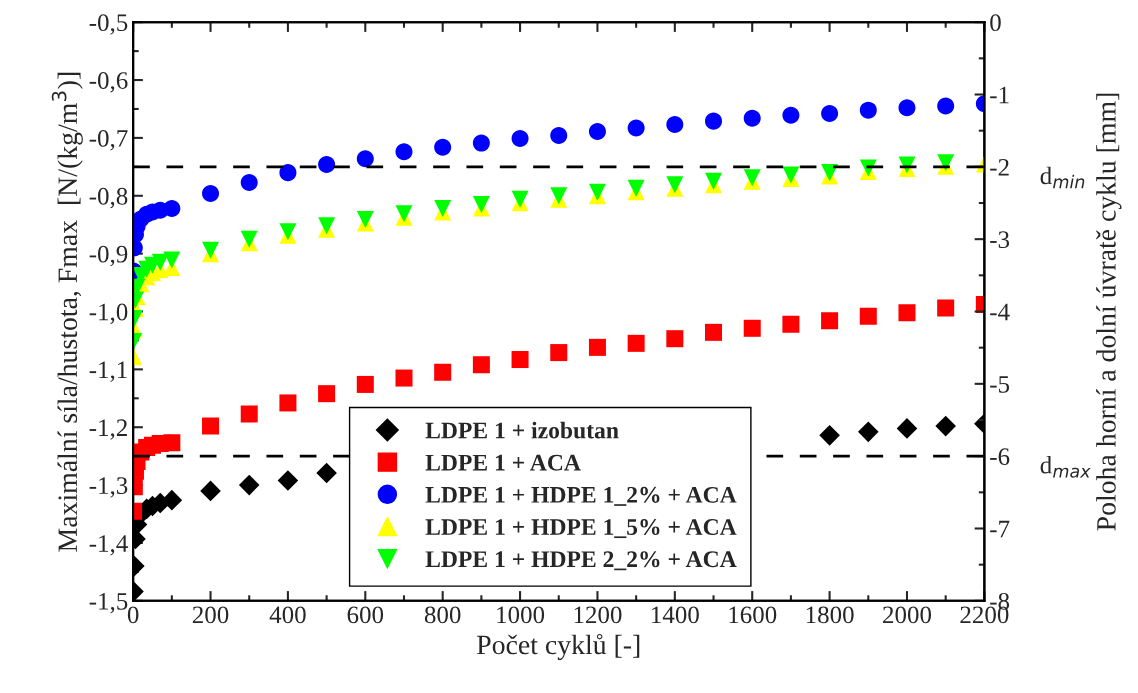 The image size is (1138, 693). What do you see at coordinates (558, 647) in the screenshot?
I see `x-axis-title: Počet cyklů [-]` at bounding box center [558, 647].